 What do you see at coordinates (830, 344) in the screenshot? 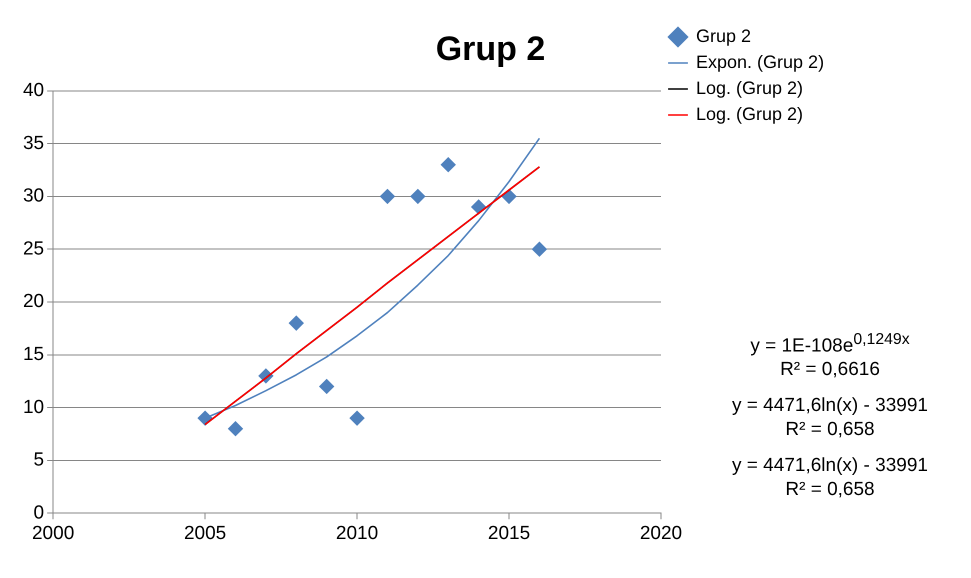
I see `text: y = 1E-108e$^{0,1249x}$` at bounding box center [830, 344].